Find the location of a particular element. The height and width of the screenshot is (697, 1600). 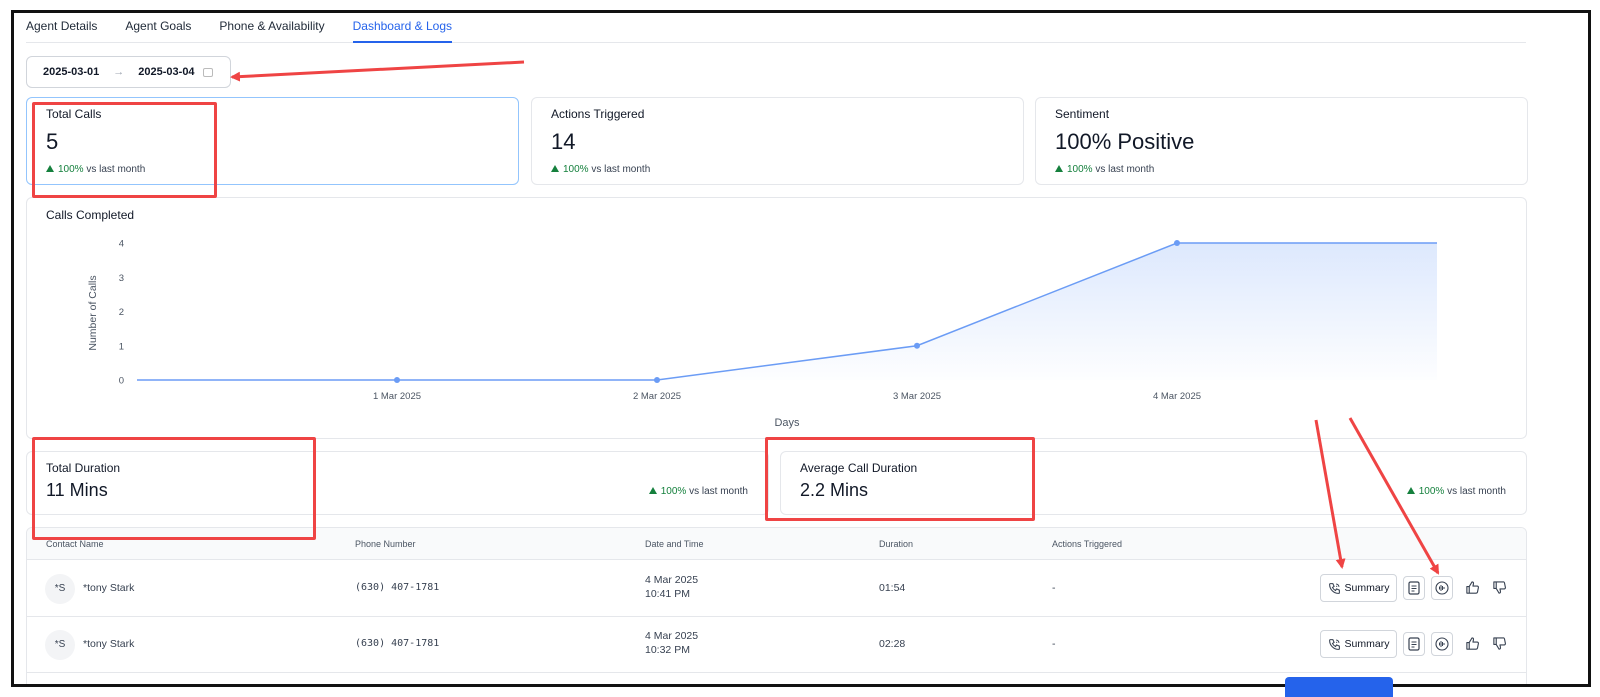

header-date-time: Date and Time is located at coordinates (674, 544).